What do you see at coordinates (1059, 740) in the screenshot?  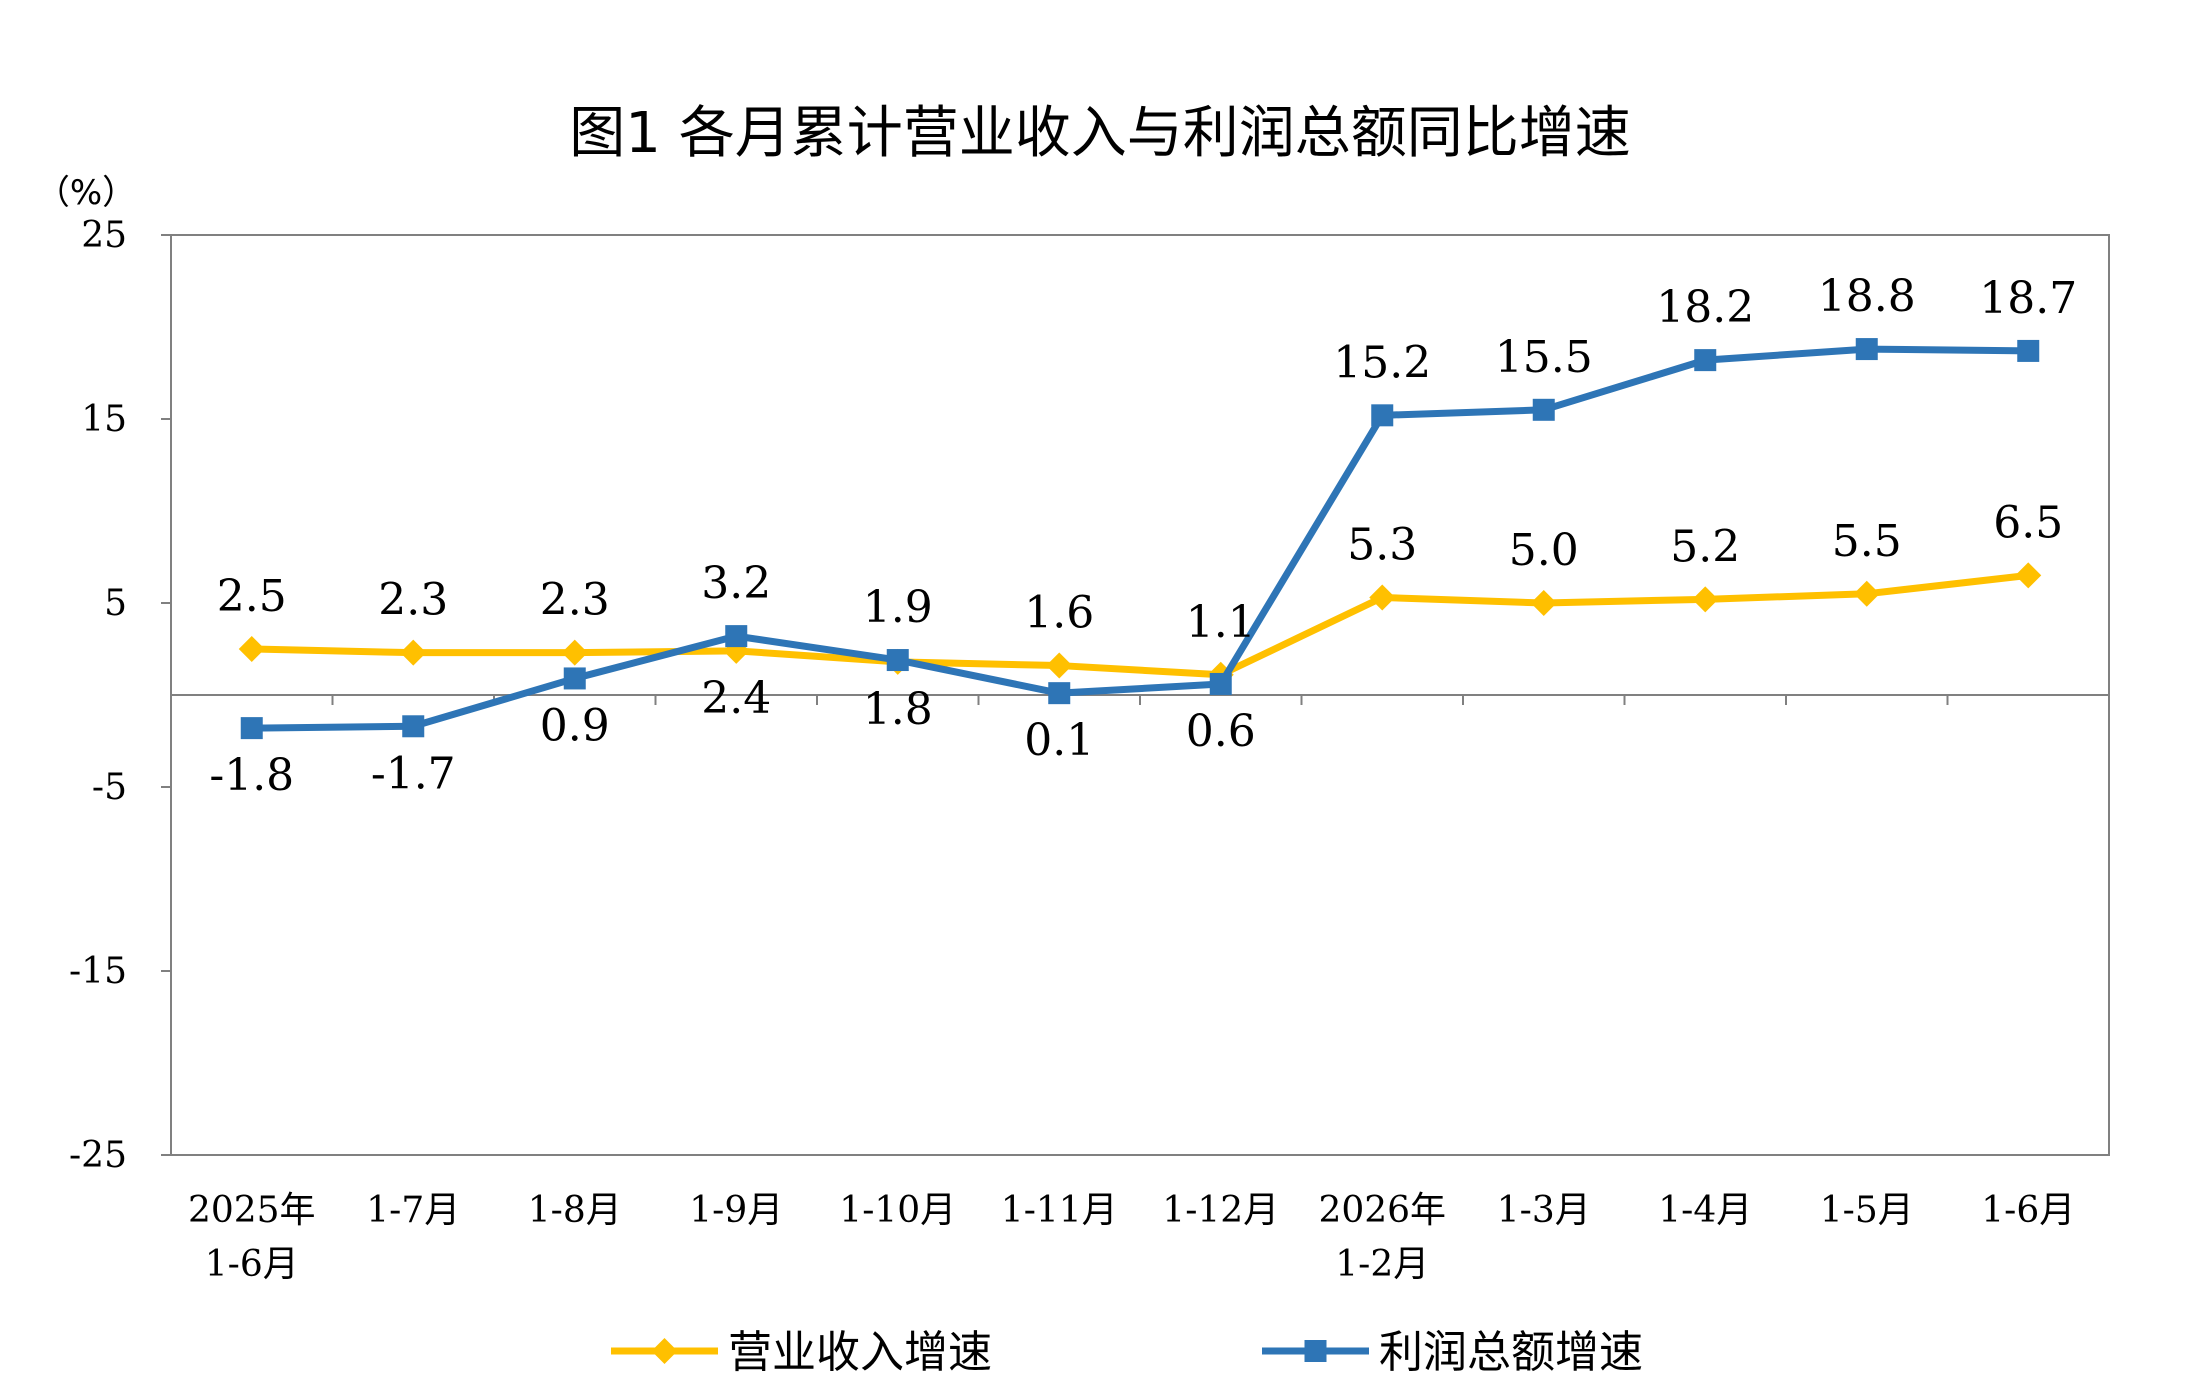 I see `profit-data-label: 0.1` at bounding box center [1059, 740].